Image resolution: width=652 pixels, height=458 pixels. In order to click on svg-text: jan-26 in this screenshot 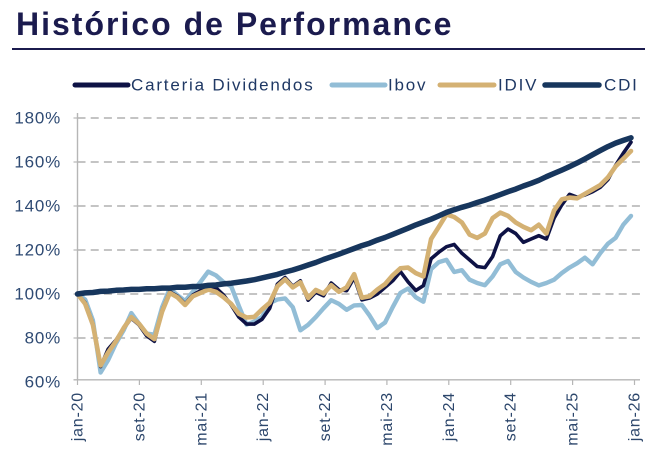, I will do `click(635, 417)`.